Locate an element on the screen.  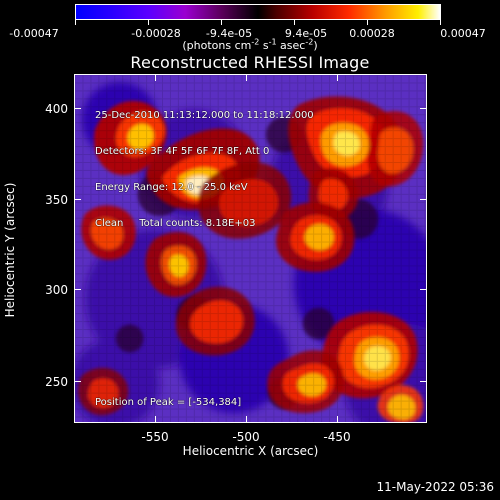
colorbar-units: (photons cm-2 s-1 asec-2) is located at coordinates (250, 44).